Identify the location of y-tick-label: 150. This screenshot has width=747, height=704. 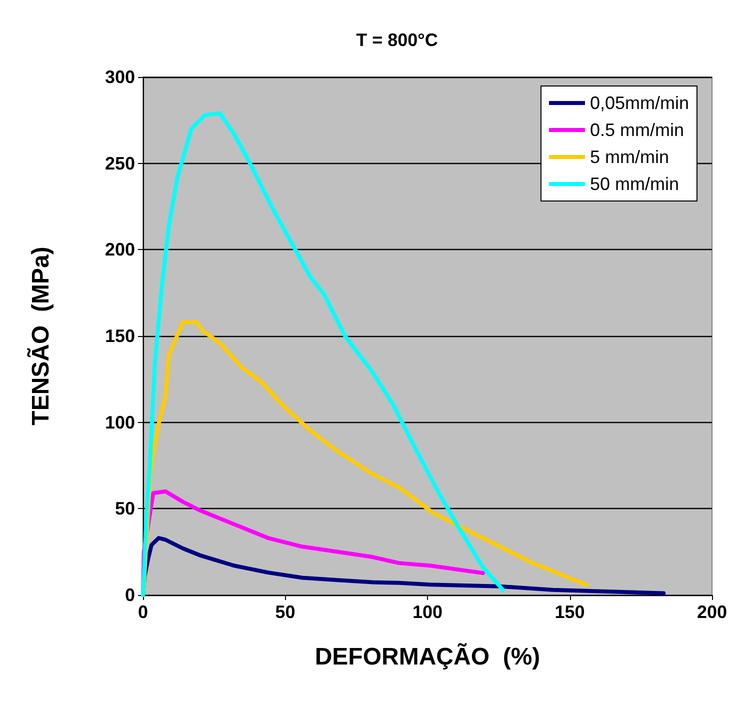
(119, 336).